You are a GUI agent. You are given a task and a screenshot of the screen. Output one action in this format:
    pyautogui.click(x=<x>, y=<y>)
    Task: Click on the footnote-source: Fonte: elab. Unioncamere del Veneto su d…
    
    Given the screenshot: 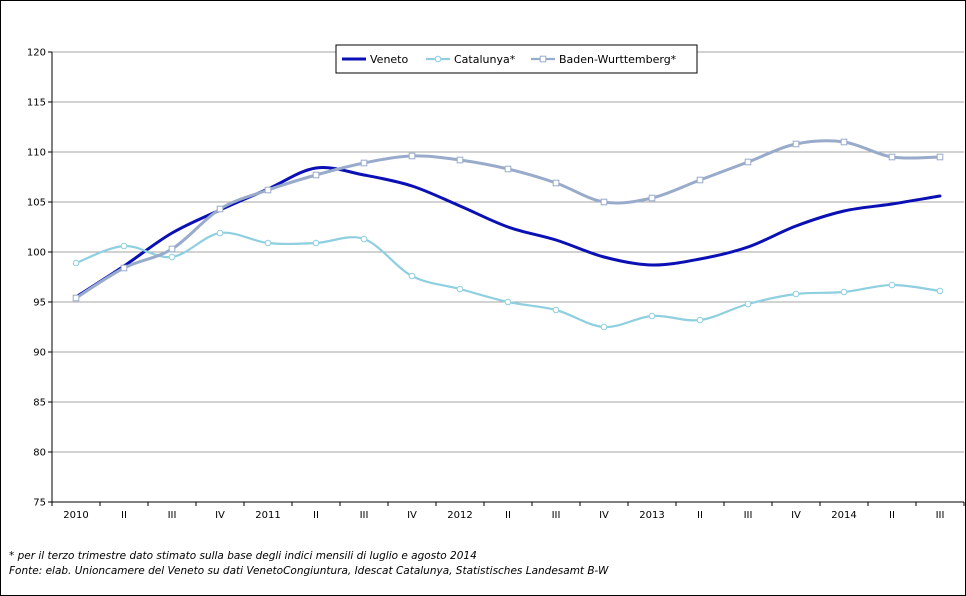 What is the action you would take?
    pyautogui.click(x=309, y=571)
    